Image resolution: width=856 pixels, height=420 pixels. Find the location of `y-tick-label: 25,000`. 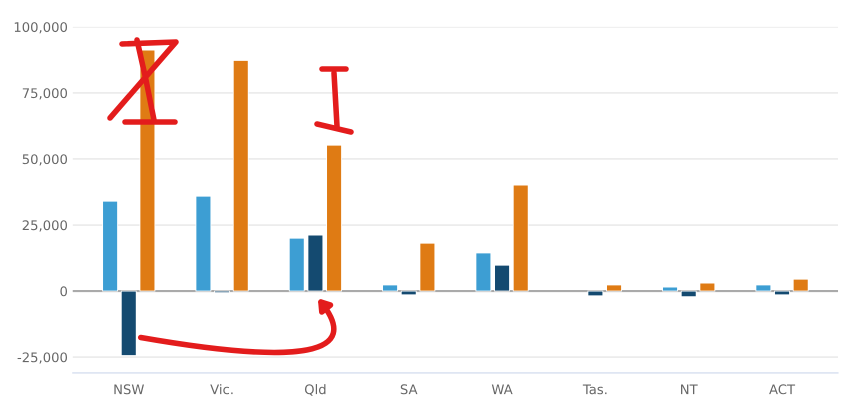

y-tick-label: 25,000 is located at coordinates (45, 226).